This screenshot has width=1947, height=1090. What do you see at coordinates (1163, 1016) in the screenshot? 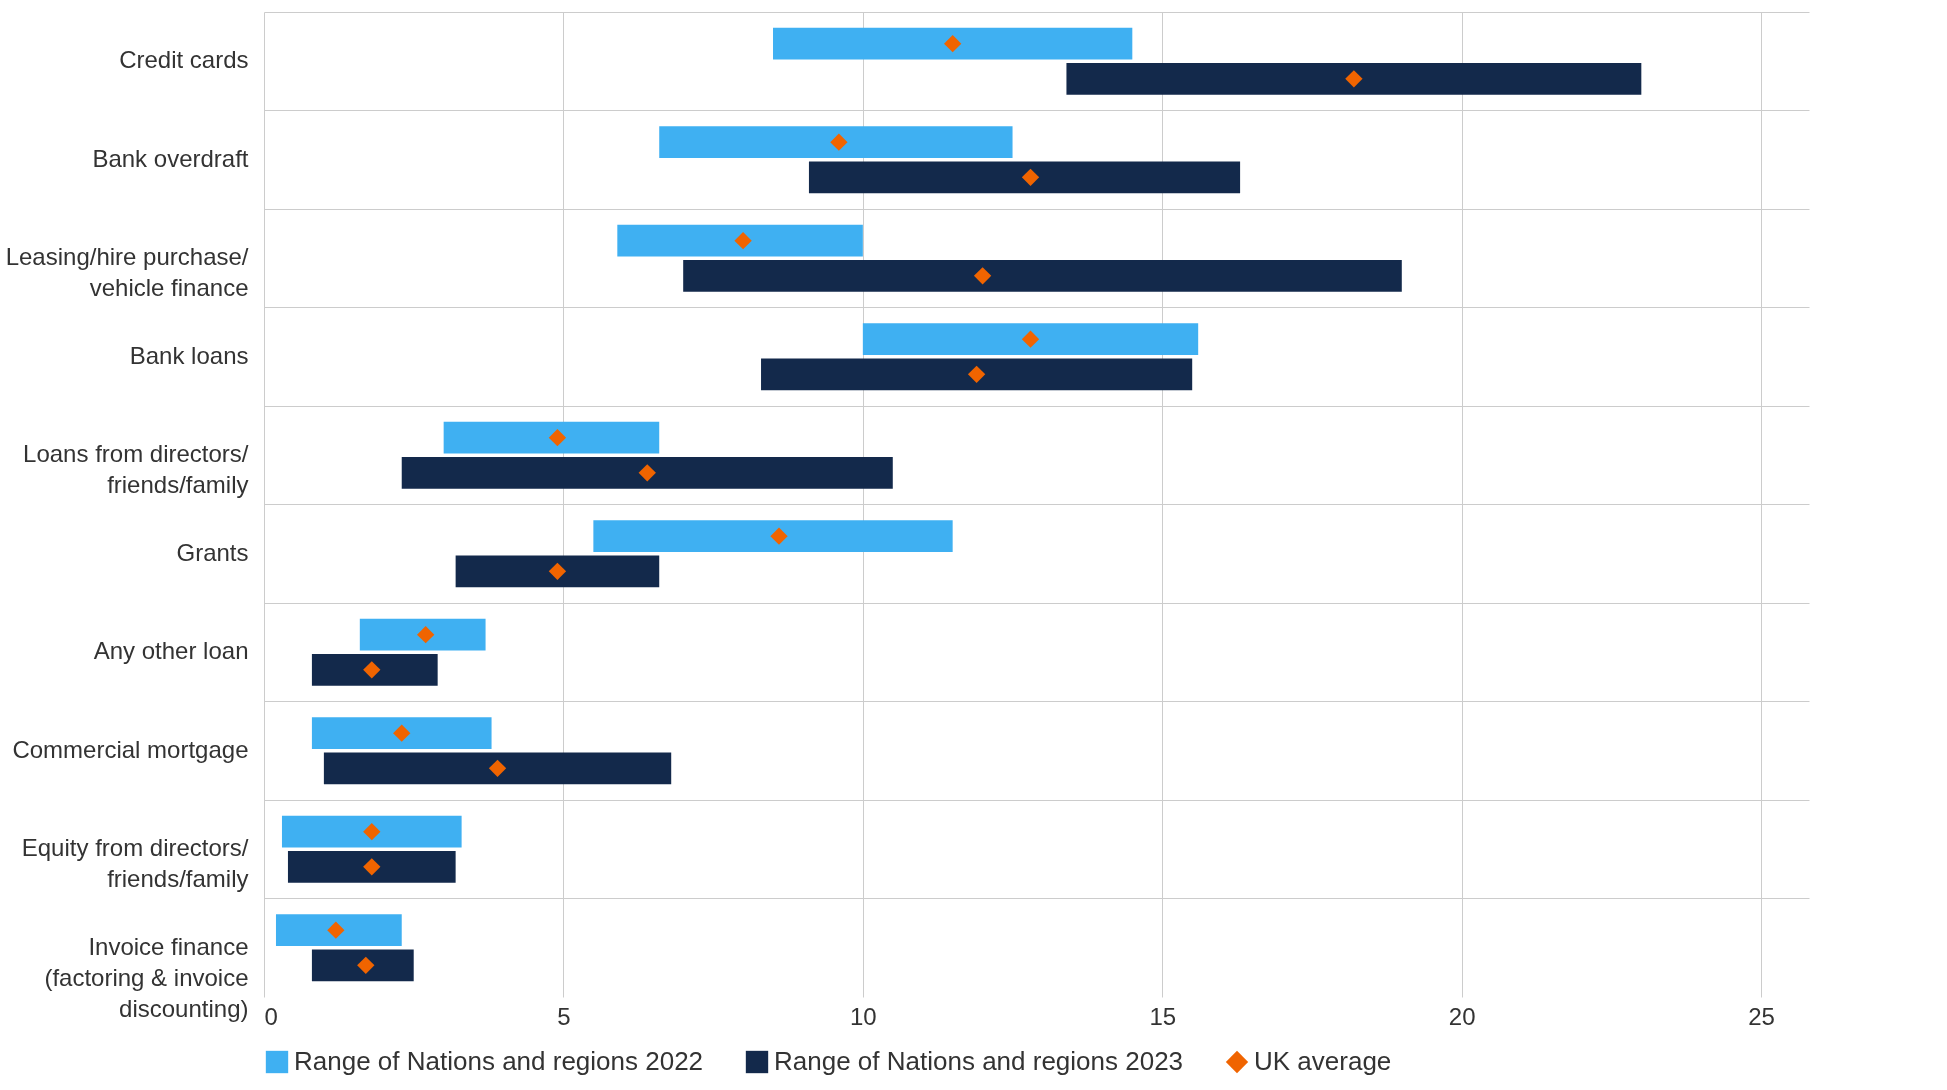
I see `x-tick-label: 15` at bounding box center [1163, 1016].